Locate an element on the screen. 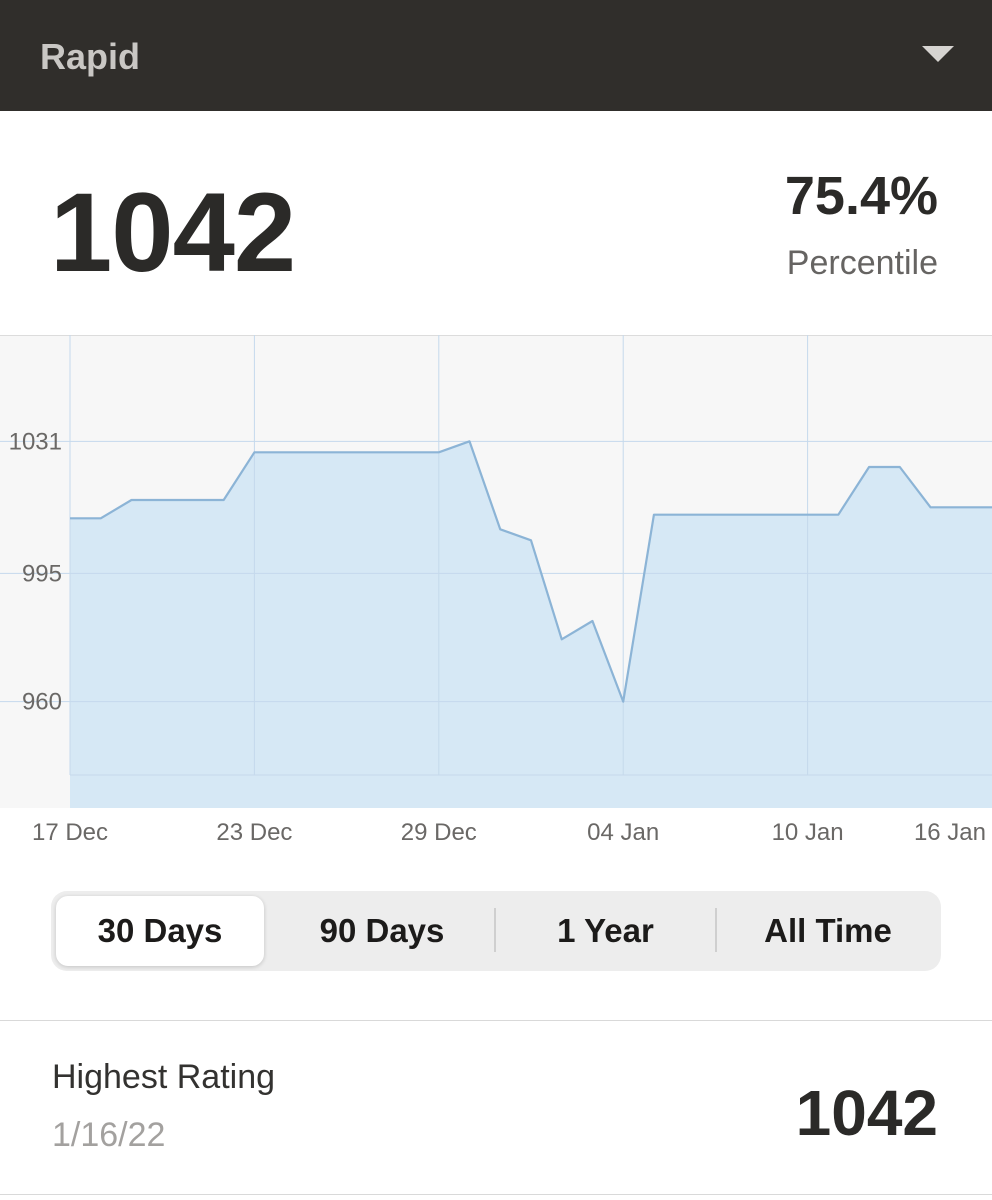 This screenshot has width=992, height=1200. current-rating: 1042 is located at coordinates (173, 232).